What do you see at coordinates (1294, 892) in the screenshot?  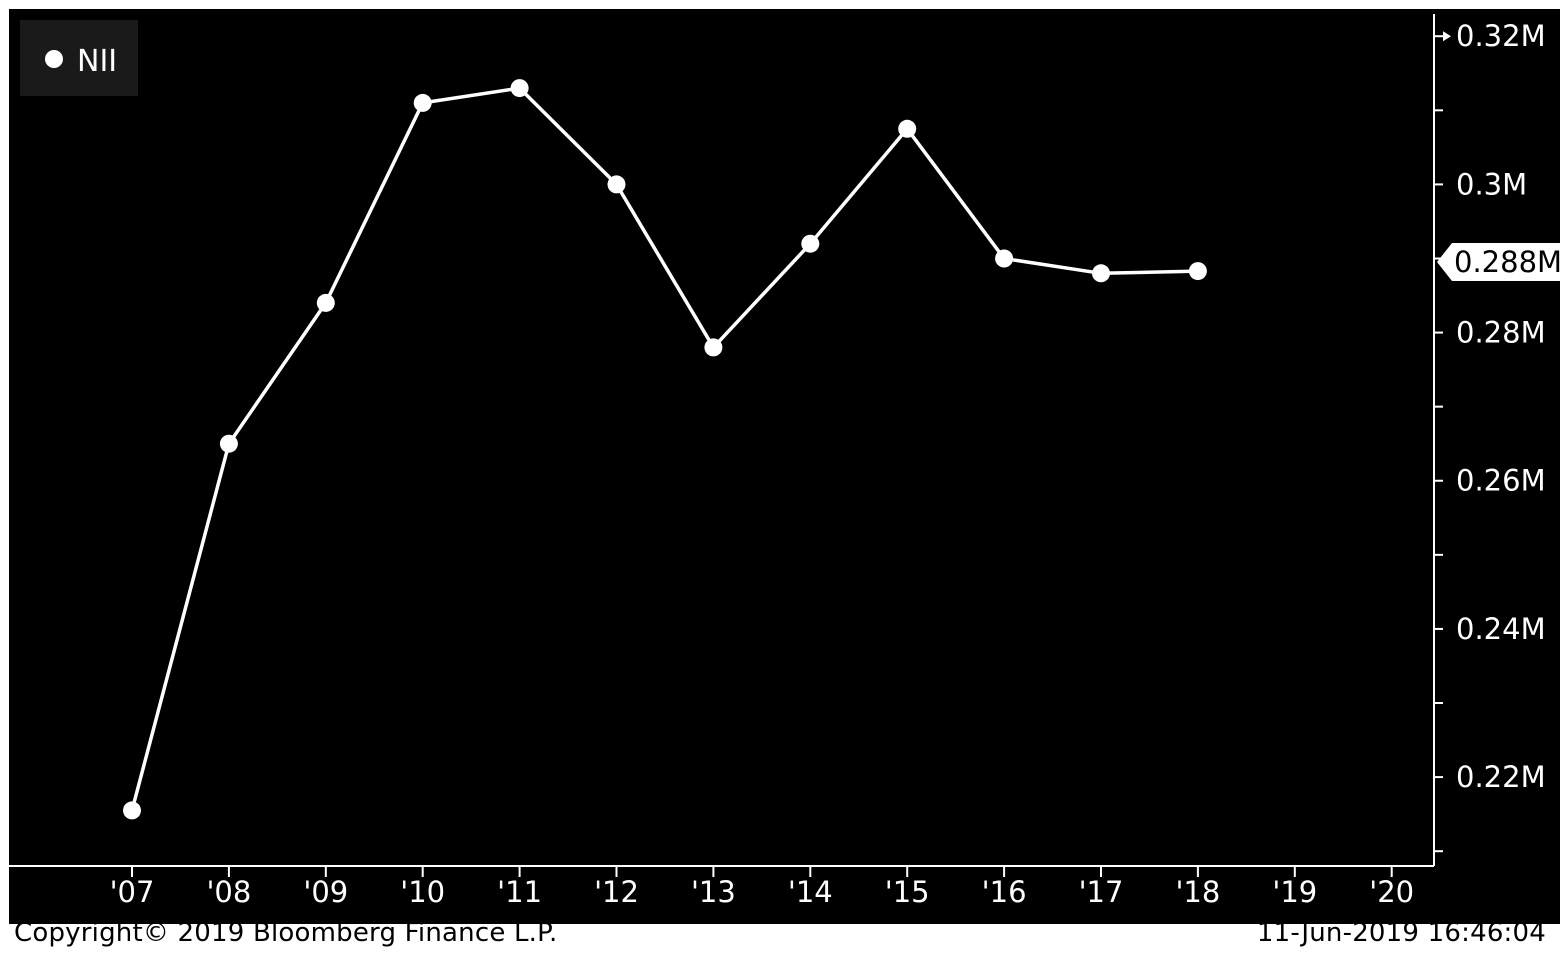 I see `x-tick-label: '19` at bounding box center [1294, 892].